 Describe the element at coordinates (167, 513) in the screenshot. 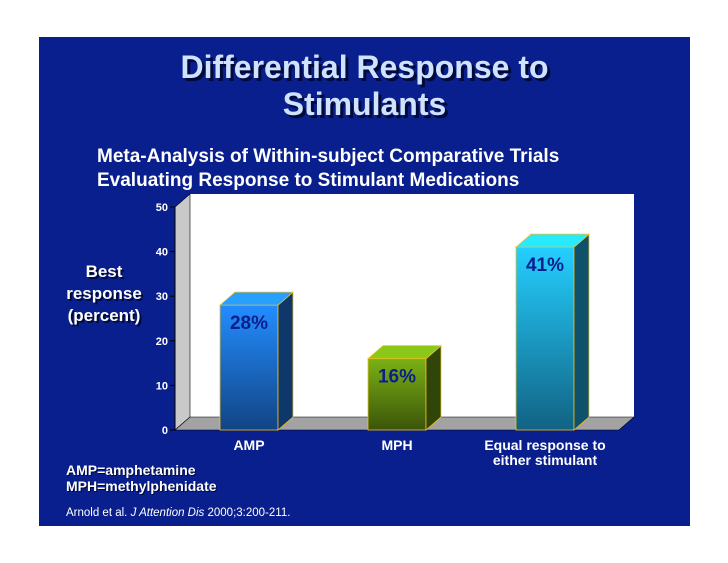

I see `citation-journal: J Attention Dis` at that location.